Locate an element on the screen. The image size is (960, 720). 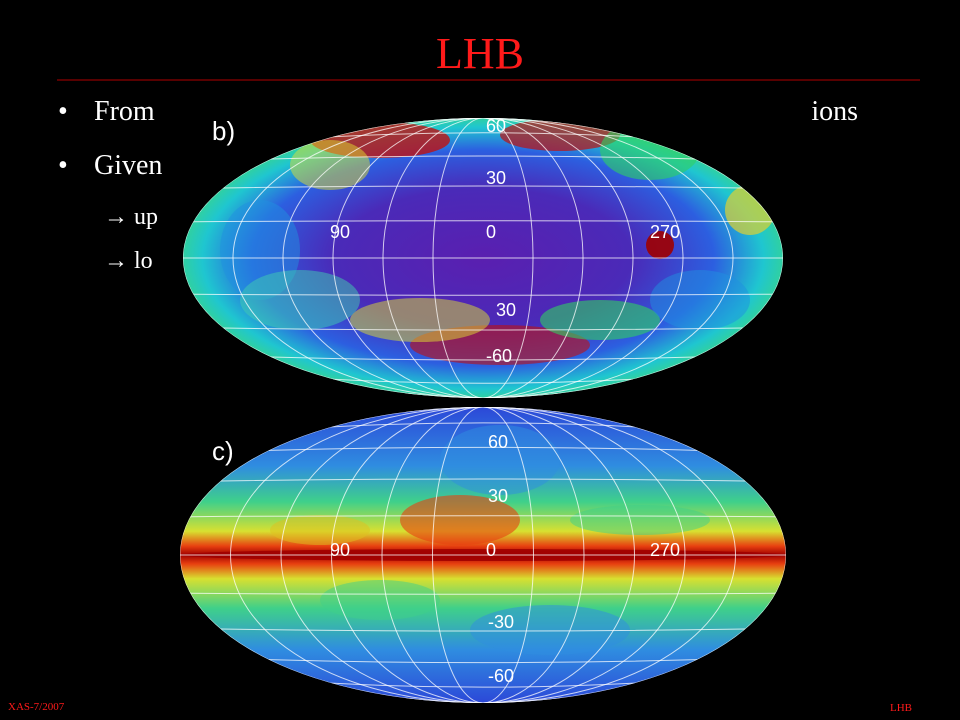
panel-label: c) is located at coordinates (223, 451).